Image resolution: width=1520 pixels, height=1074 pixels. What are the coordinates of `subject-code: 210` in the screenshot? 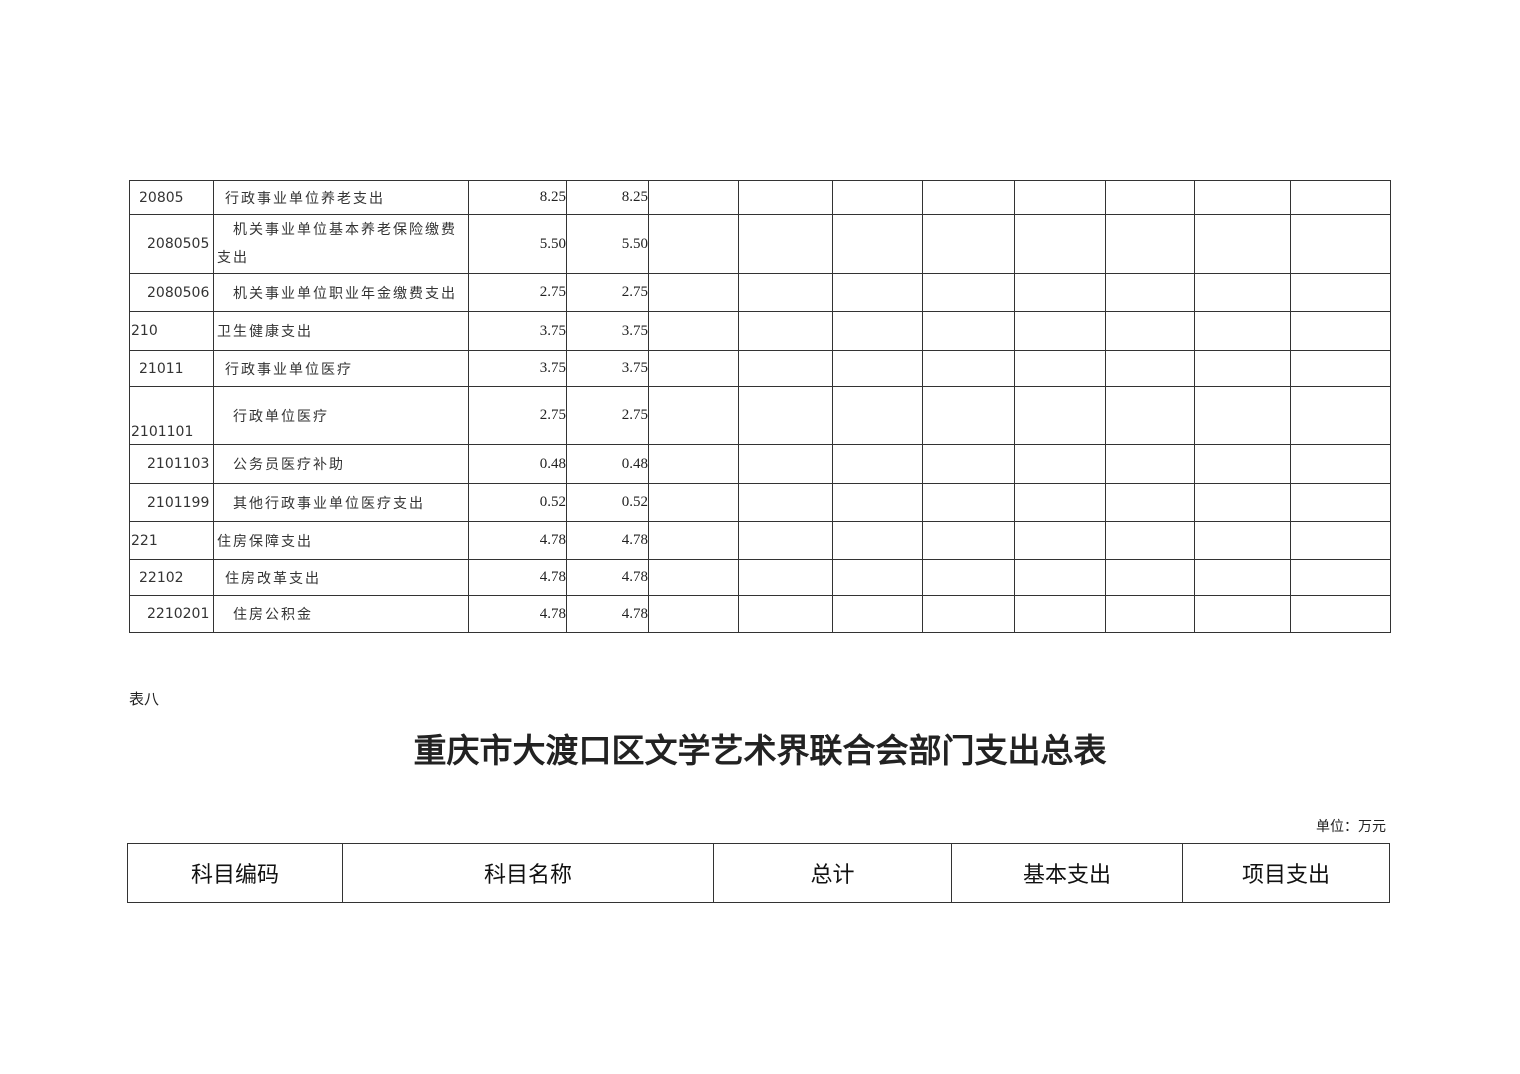 It's located at (171, 331).